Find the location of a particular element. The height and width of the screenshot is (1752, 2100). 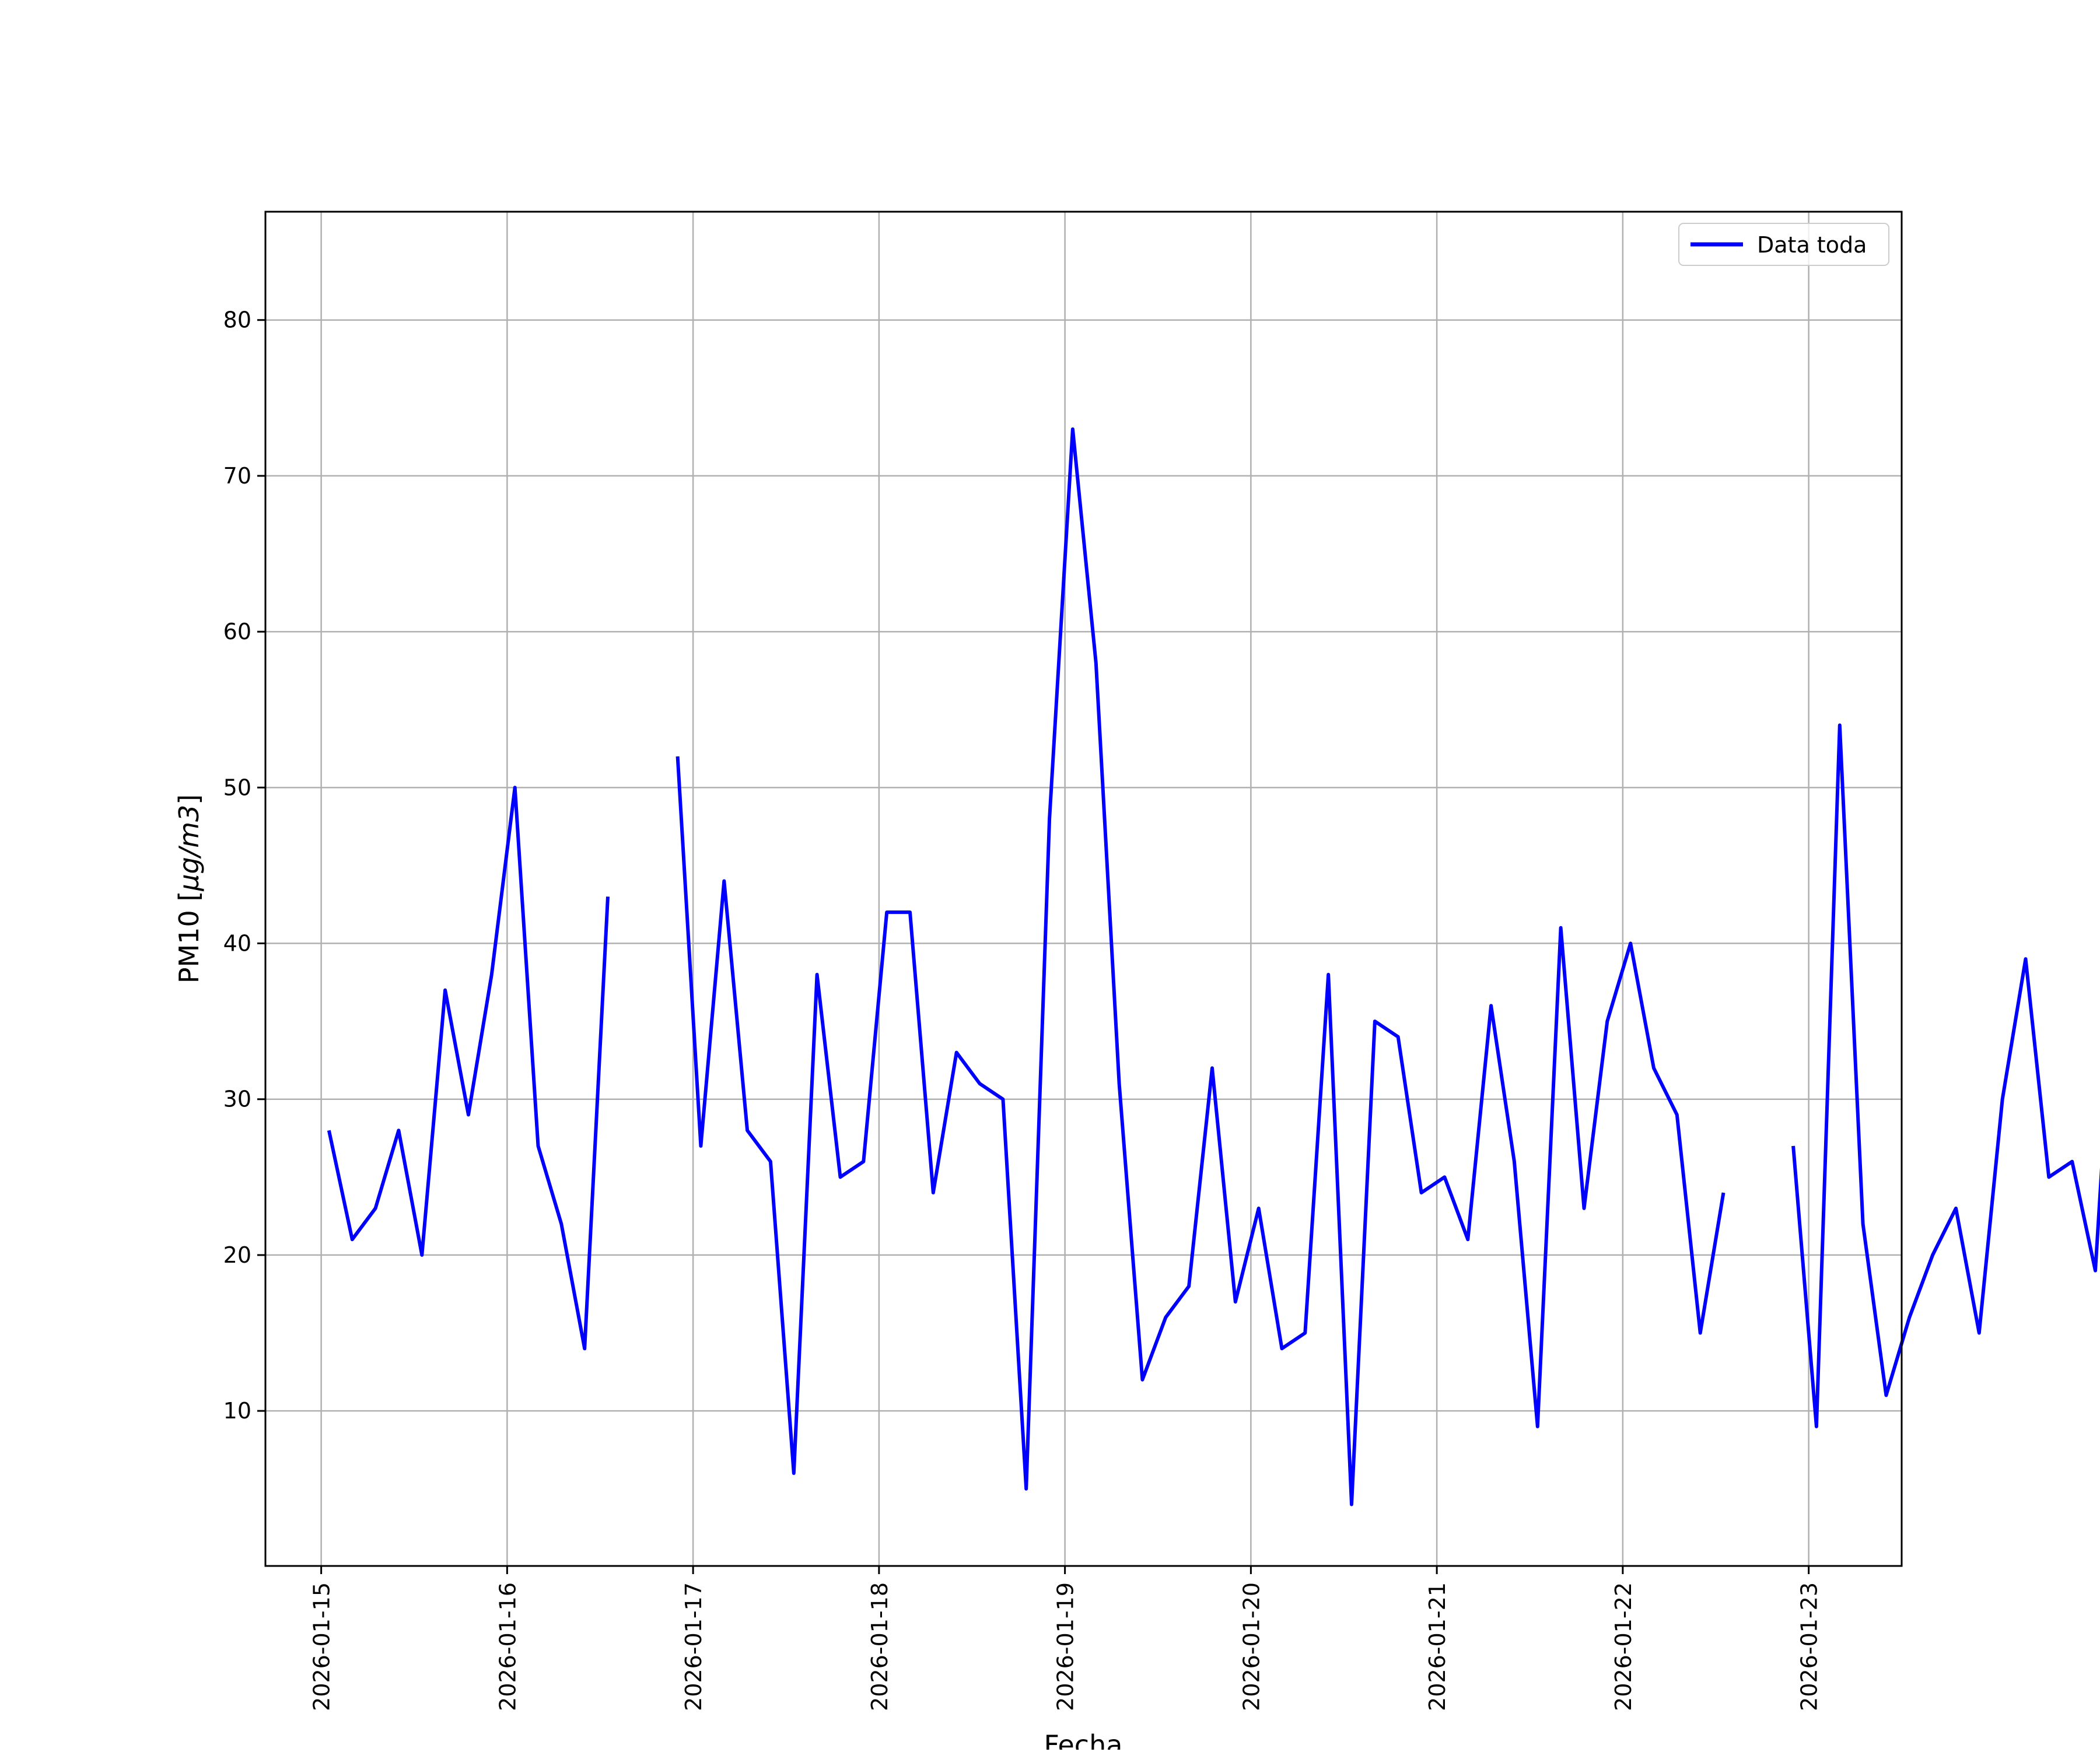

y-axis: 10 20 30 40 50 60 70 80 is located at coordinates (244, 865).